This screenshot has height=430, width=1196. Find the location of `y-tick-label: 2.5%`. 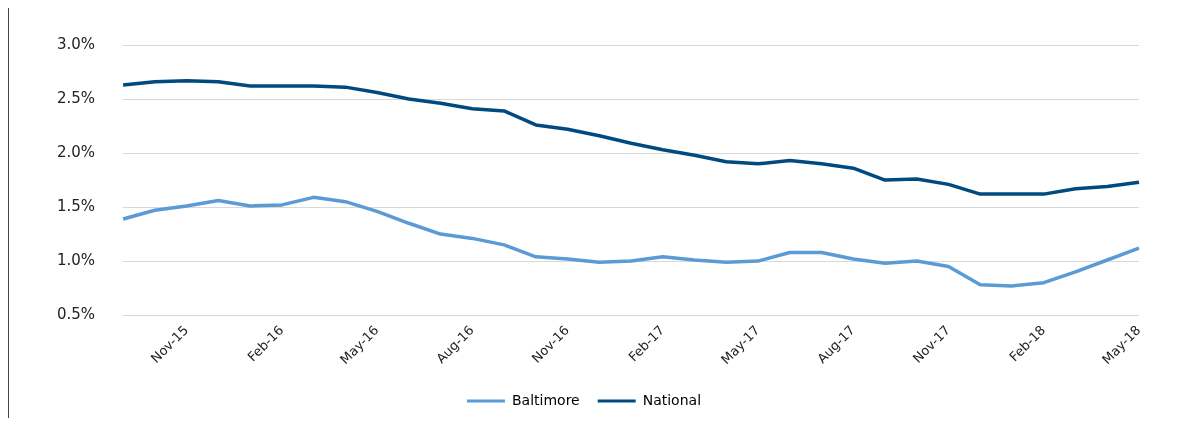

y-tick-label: 2.5% is located at coordinates (76, 97).